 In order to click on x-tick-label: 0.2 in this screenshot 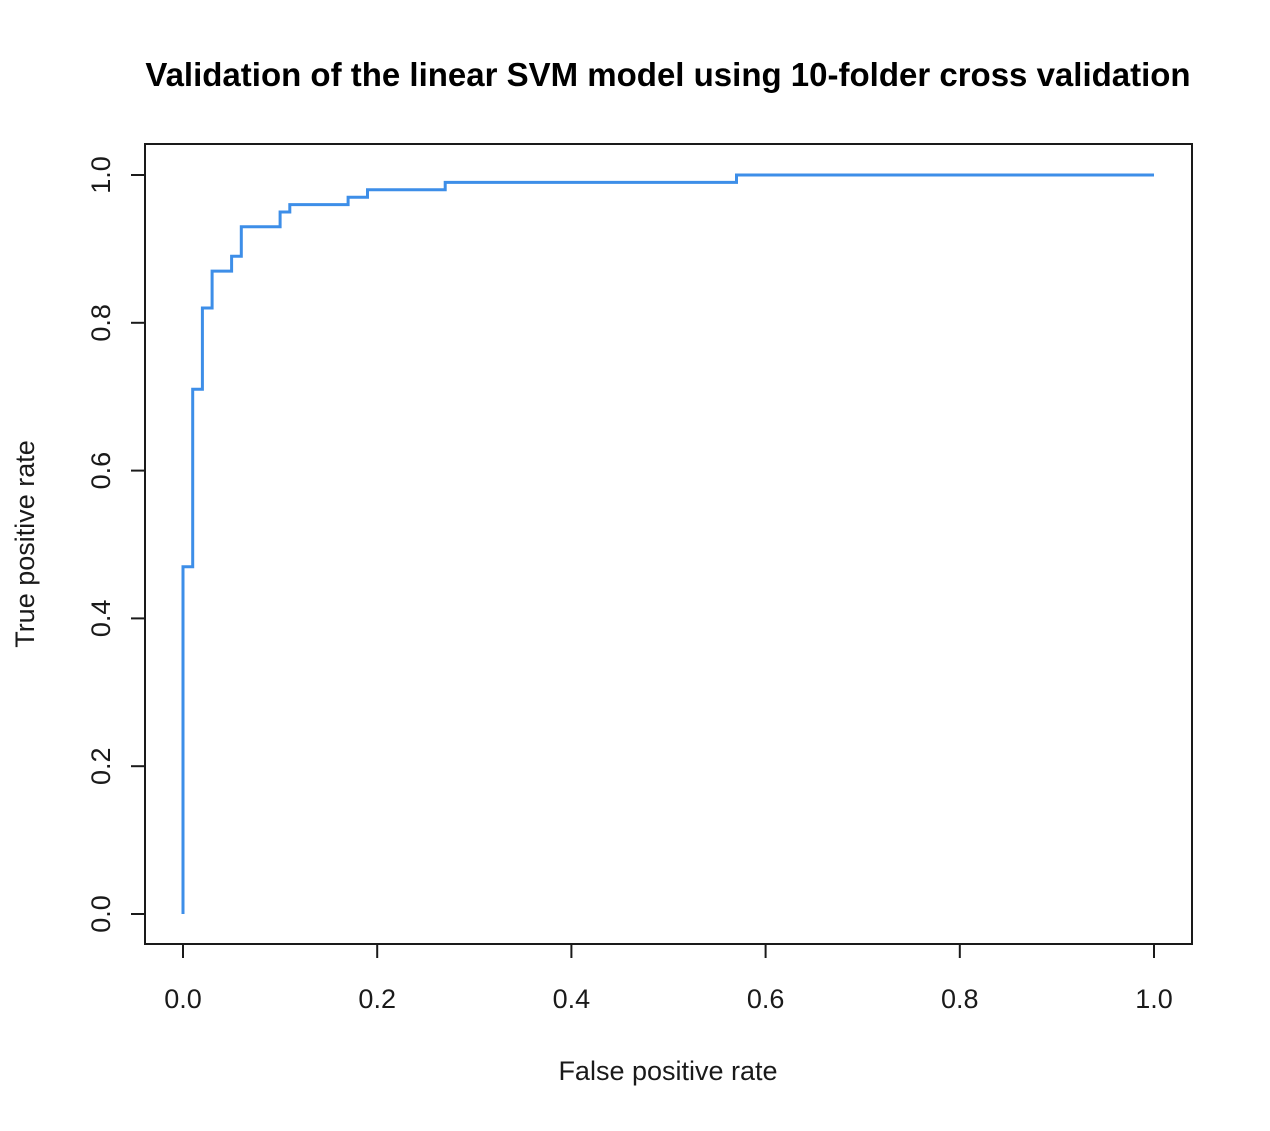, I will do `click(377, 999)`.